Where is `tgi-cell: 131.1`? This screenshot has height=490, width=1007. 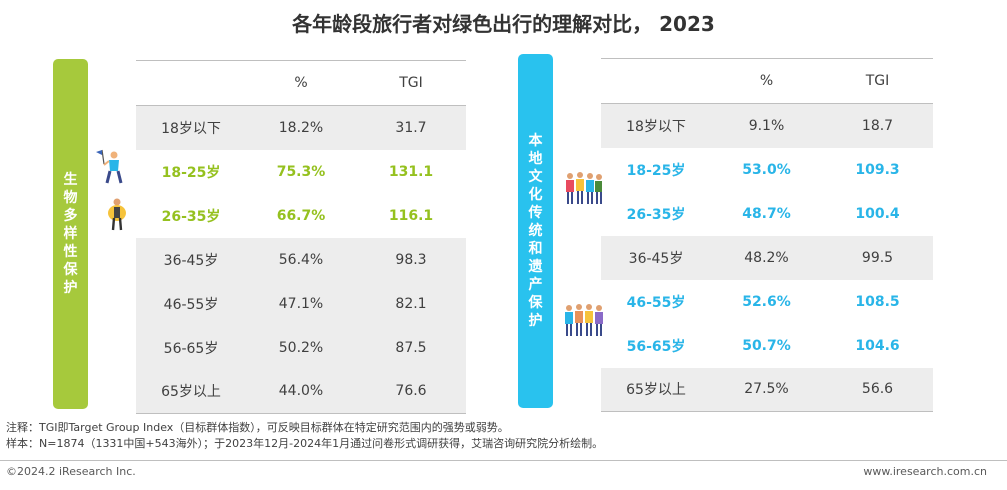 tgi-cell: 131.1 is located at coordinates (411, 171).